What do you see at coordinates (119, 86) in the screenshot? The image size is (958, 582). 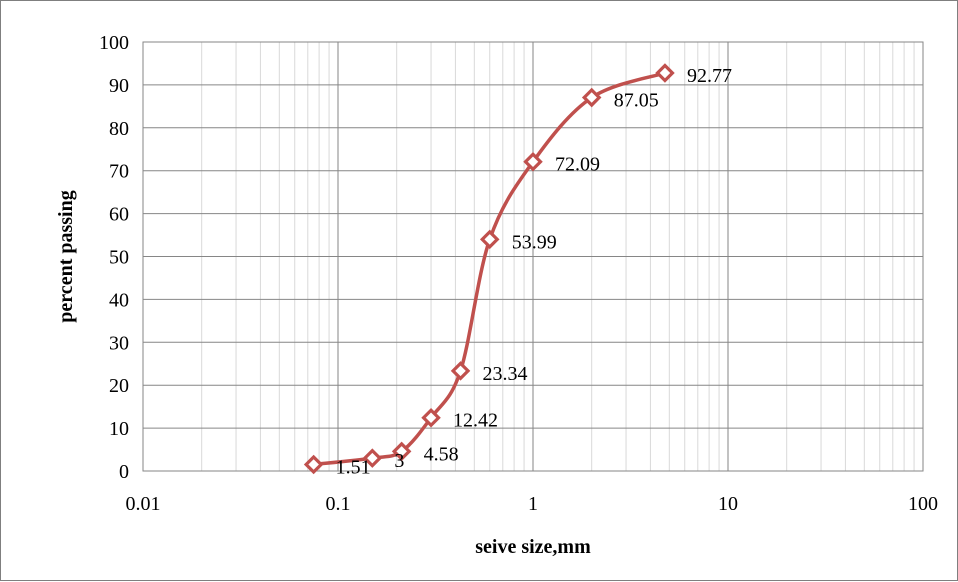 I see `y-tick-label: 90` at bounding box center [119, 86].